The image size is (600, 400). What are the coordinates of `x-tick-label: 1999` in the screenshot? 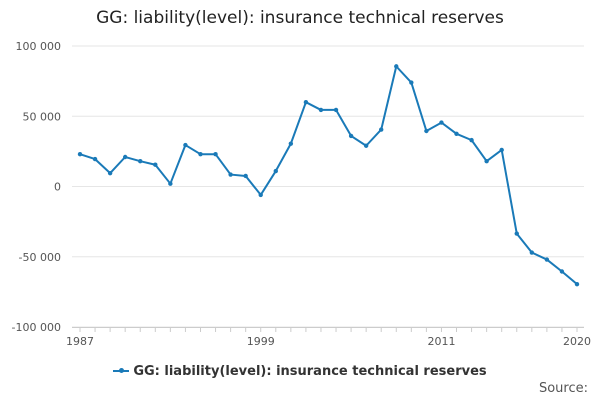 It's located at (261, 341).